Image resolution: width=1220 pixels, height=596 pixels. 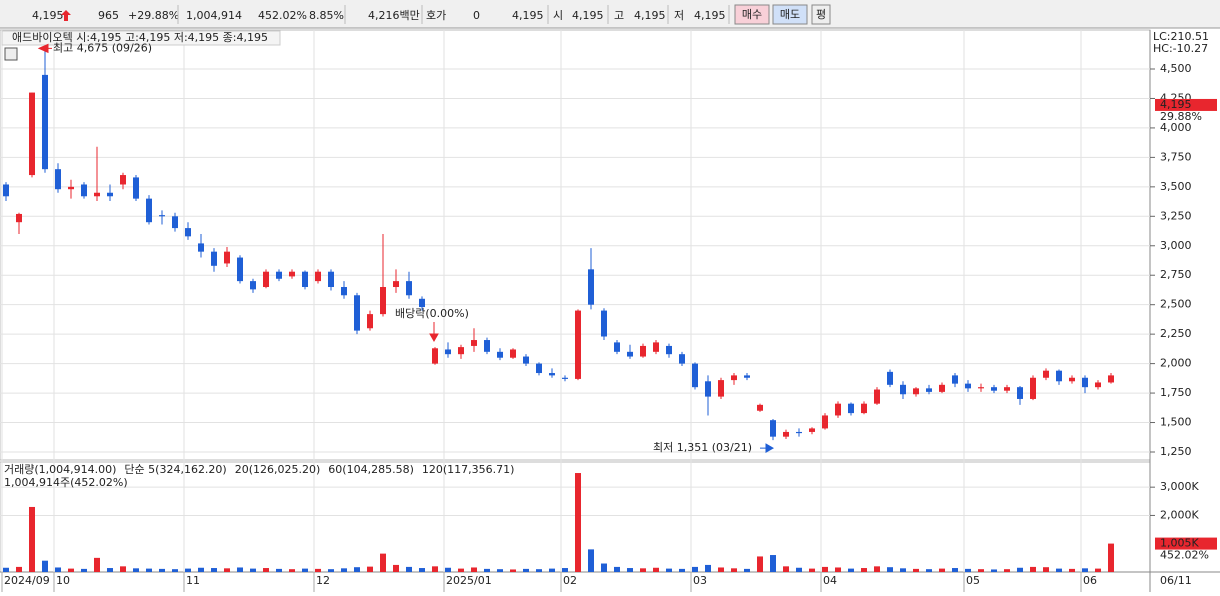 What do you see at coordinates (469, 580) in the screenshot?
I see `x-tick-label: 2025/01` at bounding box center [469, 580].